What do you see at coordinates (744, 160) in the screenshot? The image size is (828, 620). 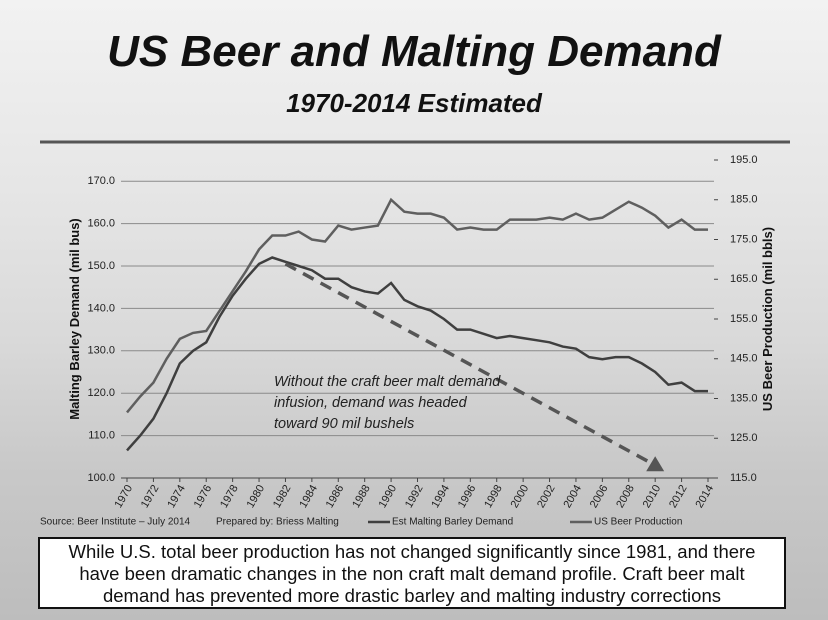 I see `y2-tick-label: 195.0` at bounding box center [744, 160].